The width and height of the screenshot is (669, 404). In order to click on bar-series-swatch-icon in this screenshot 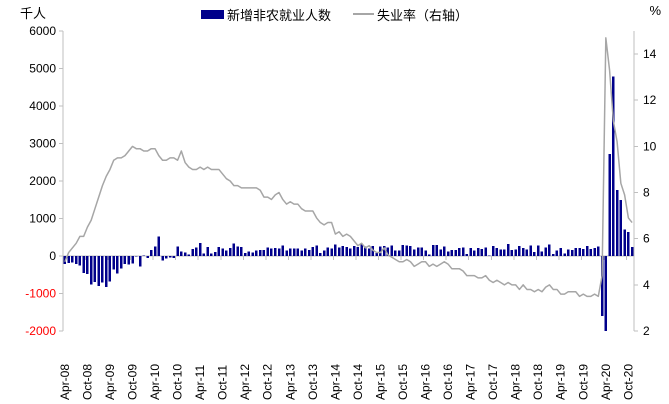, I will do `click(212, 14)`.